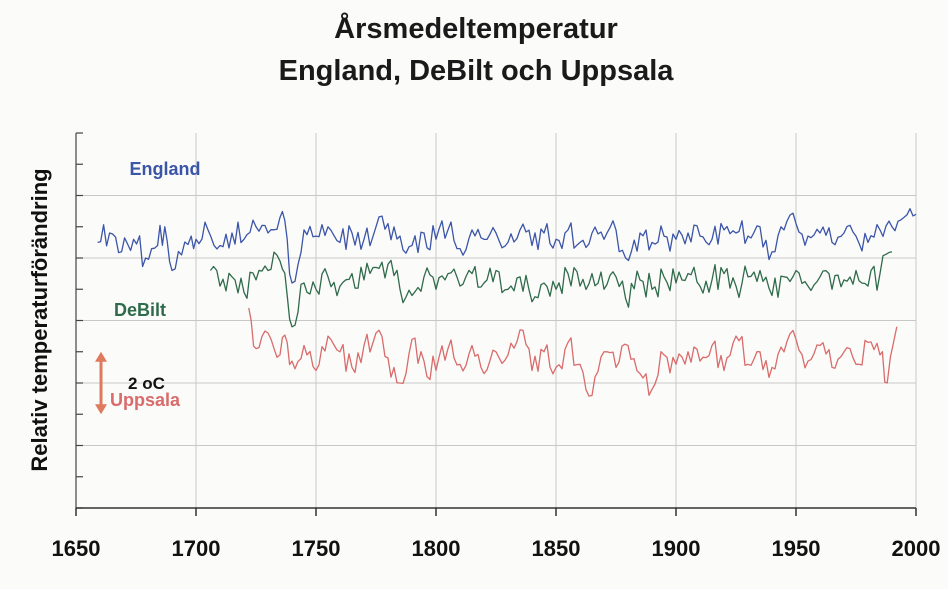 The image size is (948, 589). Describe the element at coordinates (916, 548) in the screenshot. I see `x-tick-label: 2000` at that location.